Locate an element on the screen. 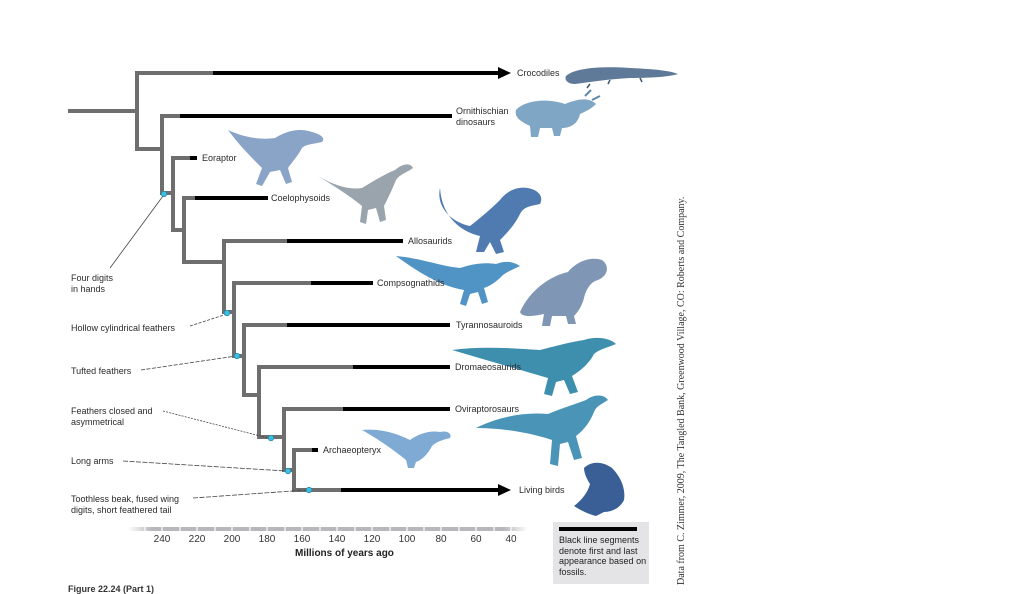 The width and height of the screenshot is (1024, 594). eoraptor-illustration is located at coordinates (276, 158).